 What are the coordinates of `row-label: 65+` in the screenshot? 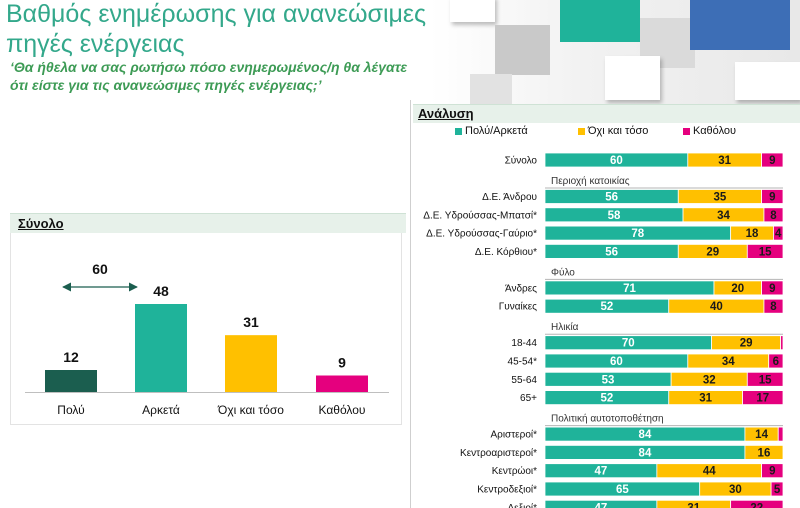 It's located at (528, 398).